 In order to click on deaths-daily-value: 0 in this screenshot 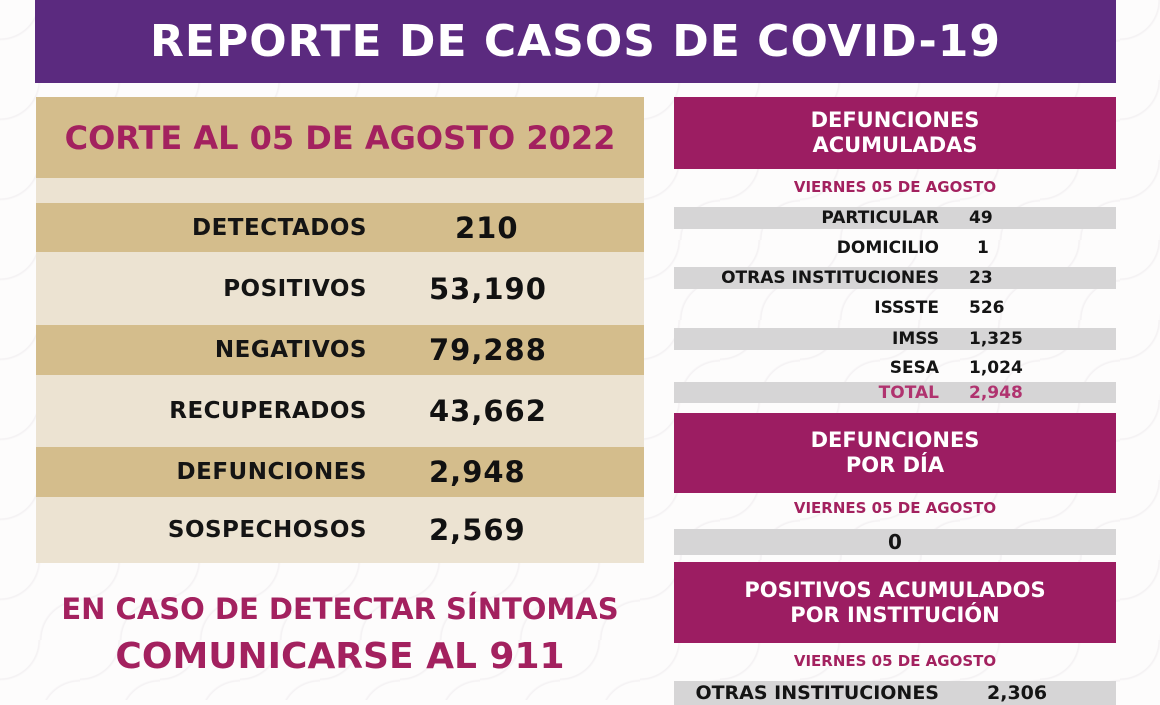, I will do `click(895, 542)`.